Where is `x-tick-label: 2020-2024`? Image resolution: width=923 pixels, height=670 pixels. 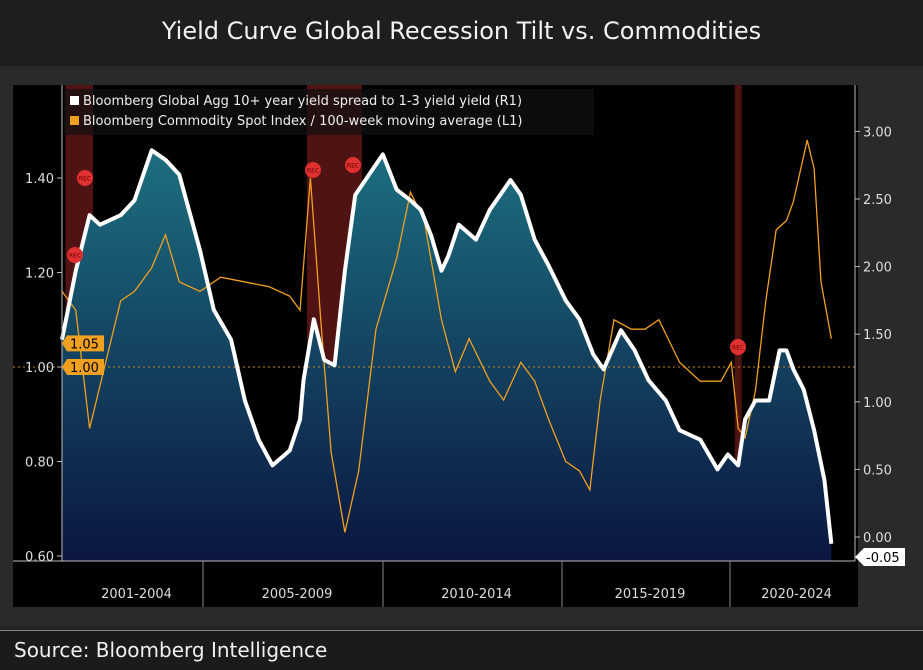 x-tick-label: 2020-2024 is located at coordinates (796, 594).